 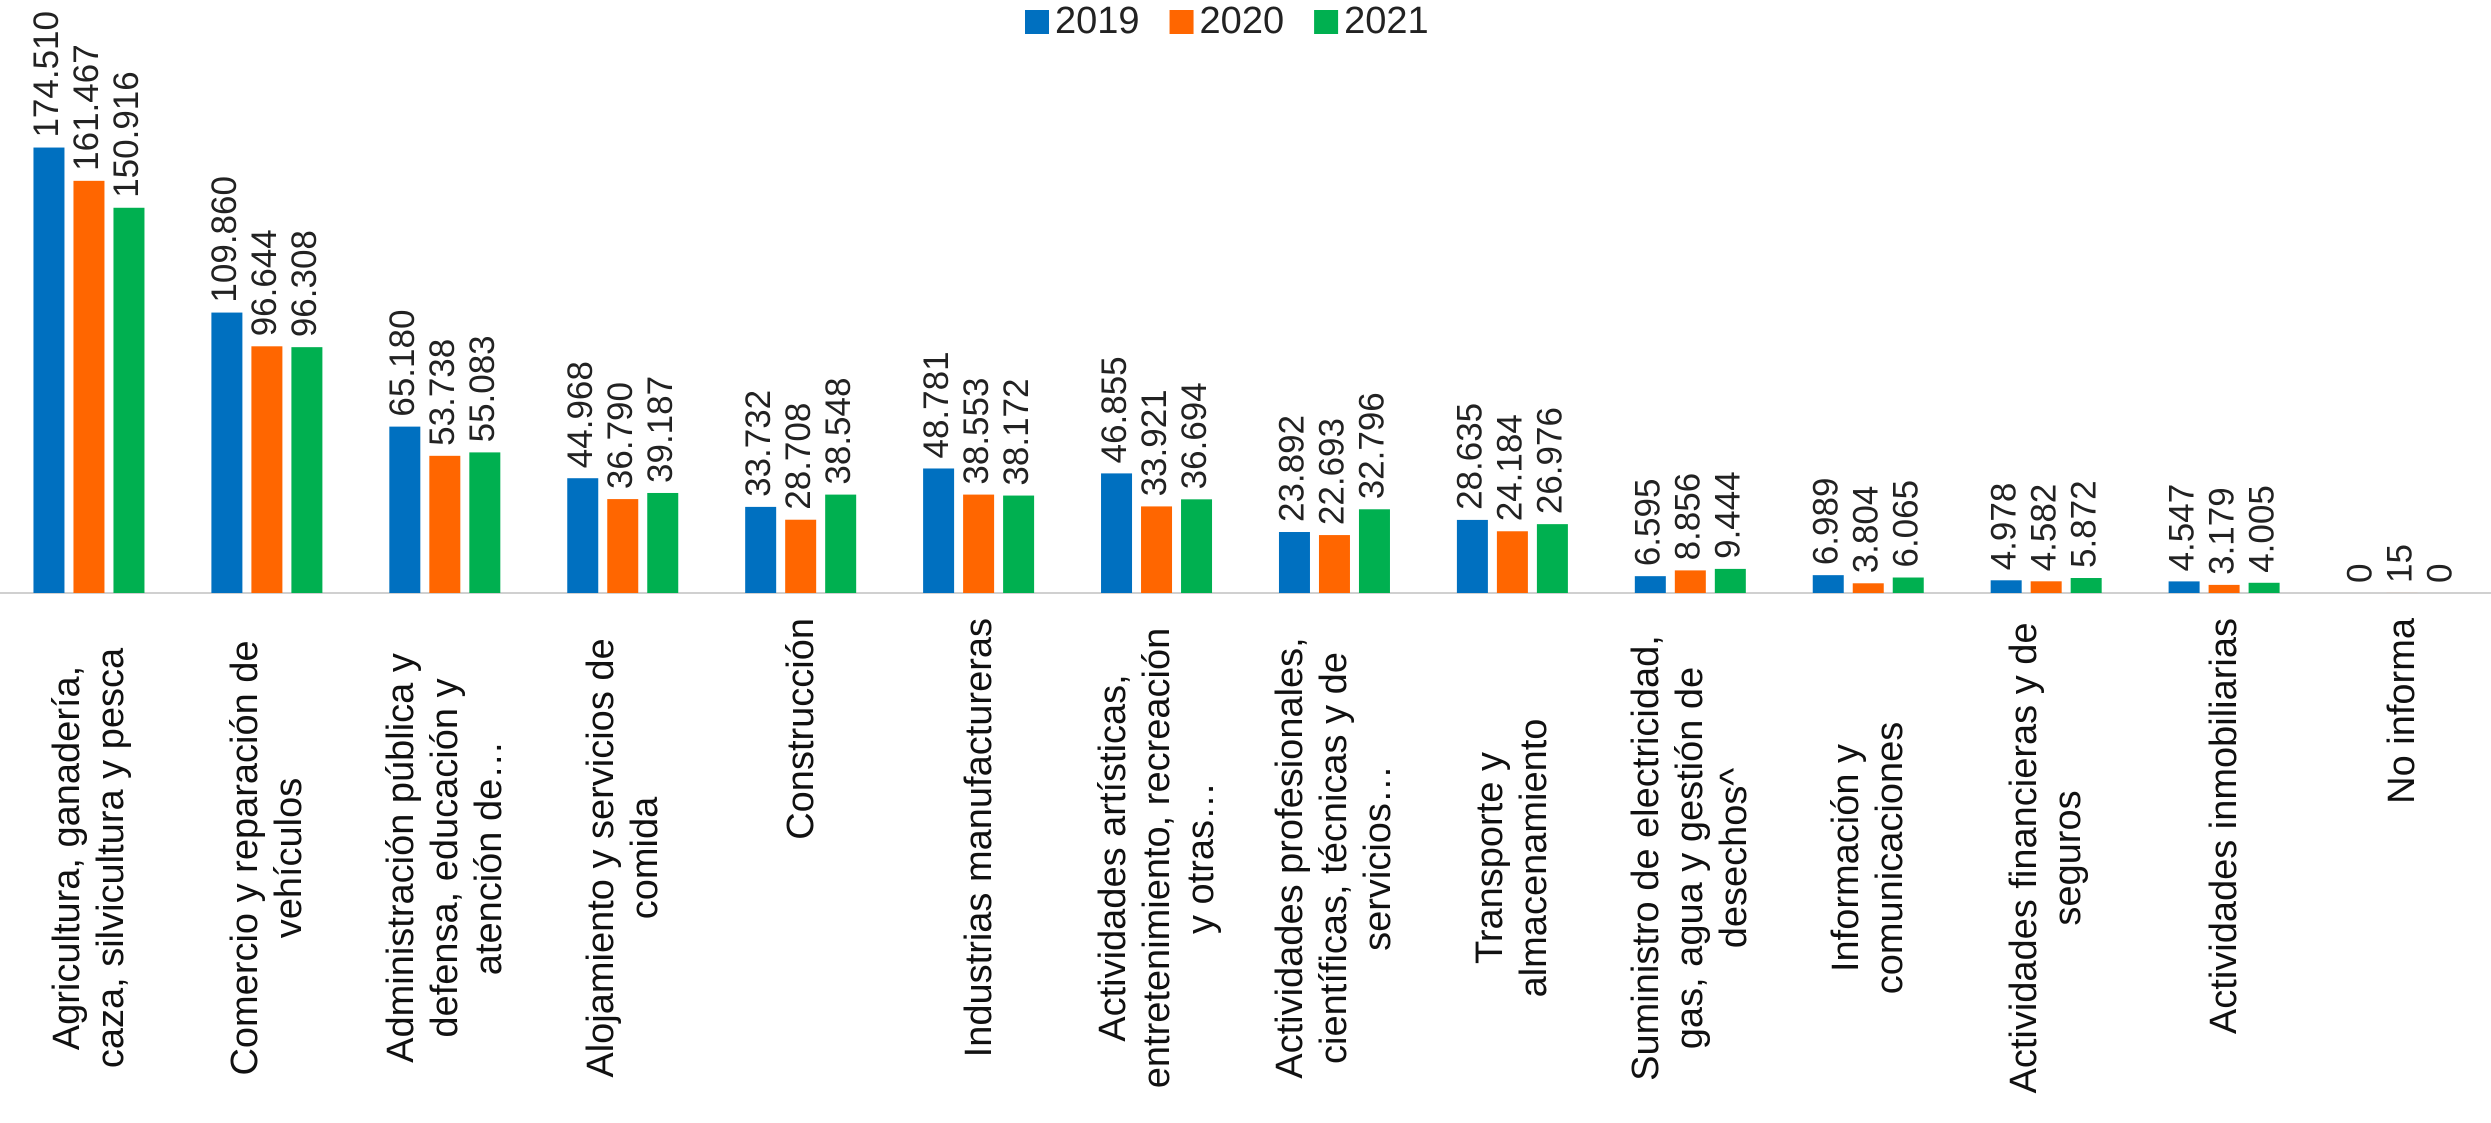 What do you see at coordinates (304, 283) in the screenshot?
I see `value-label: 96.308` at bounding box center [304, 283].